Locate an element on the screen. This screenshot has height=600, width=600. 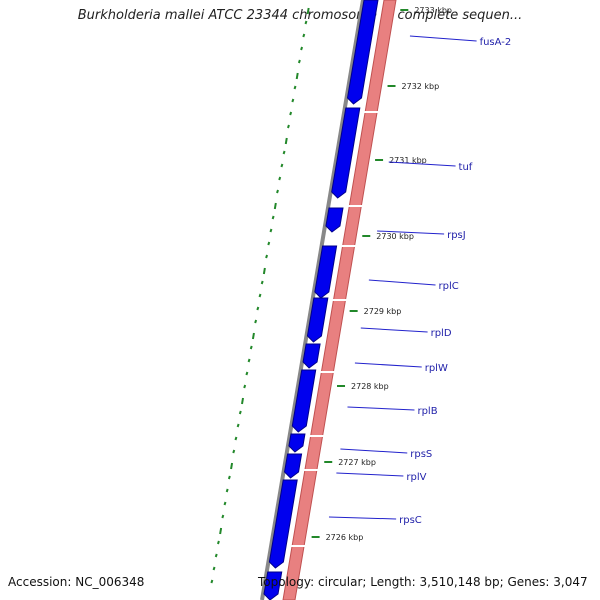
tick-label: 2727 kbp is located at coordinates (357, 462).